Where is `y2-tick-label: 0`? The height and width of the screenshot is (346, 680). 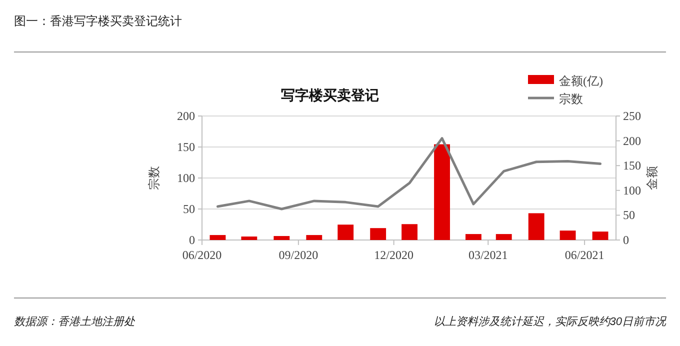
y2-tick-label: 0 is located at coordinates (626, 240).